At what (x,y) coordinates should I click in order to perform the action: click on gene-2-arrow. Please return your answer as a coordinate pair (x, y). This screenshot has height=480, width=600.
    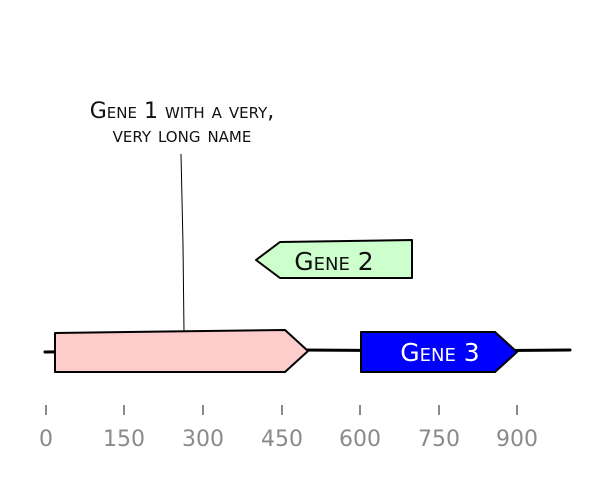
    Looking at the image, I should click on (334, 259).